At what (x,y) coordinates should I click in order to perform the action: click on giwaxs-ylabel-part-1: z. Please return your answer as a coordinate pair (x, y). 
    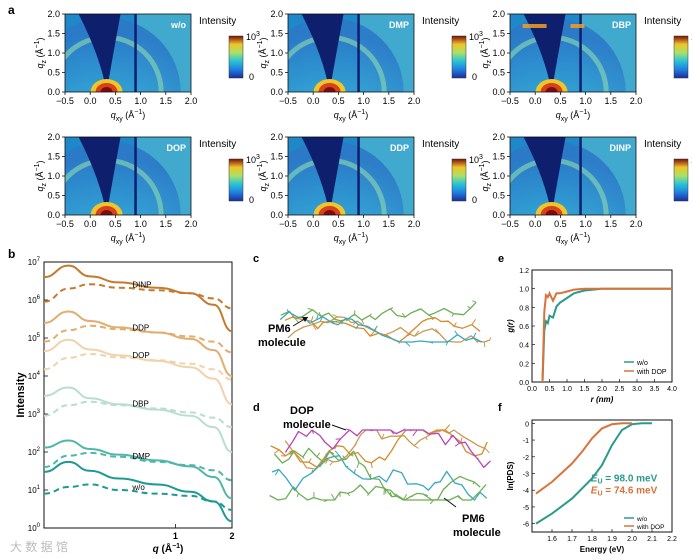
    Looking at the image, I should click on (44, 184).